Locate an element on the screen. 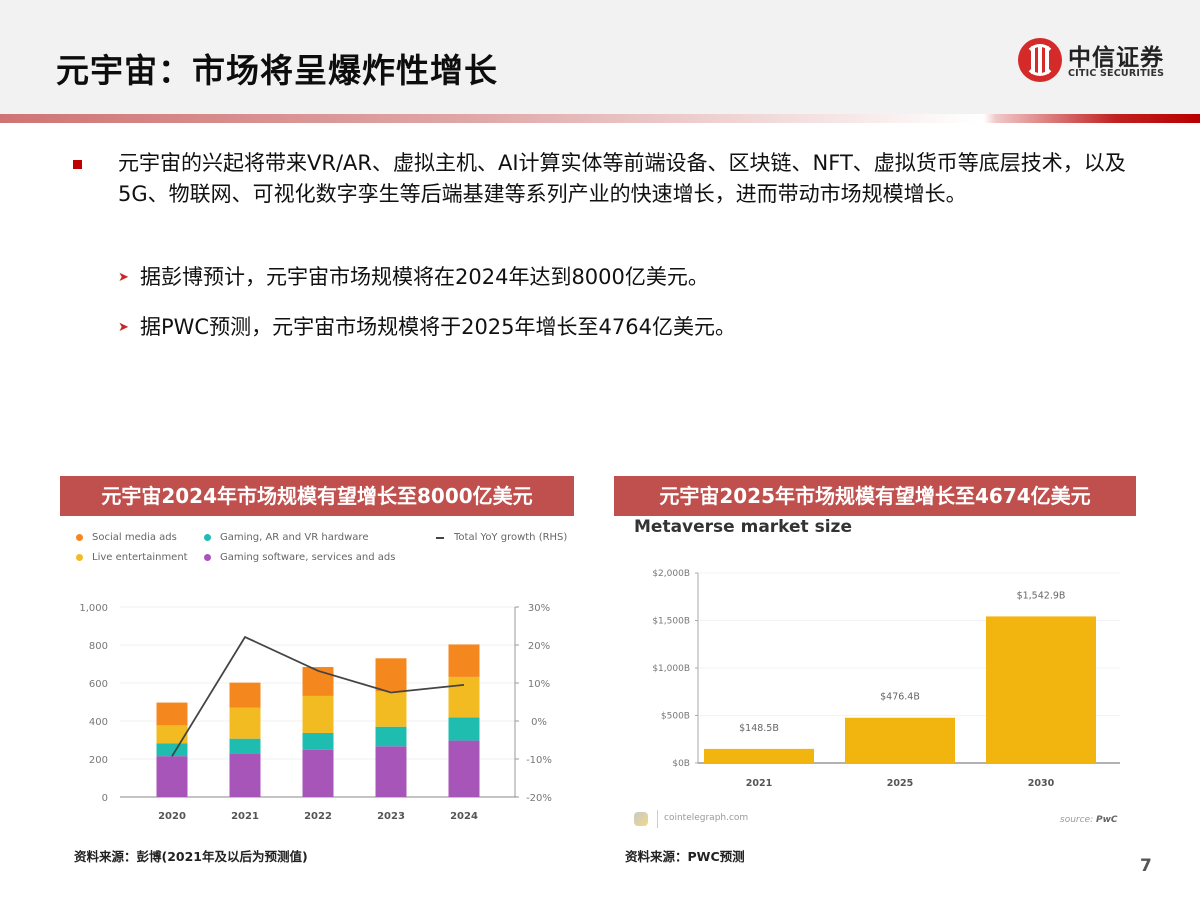  legend-item: Gaming, AR and VR hardware is located at coordinates (286, 537).